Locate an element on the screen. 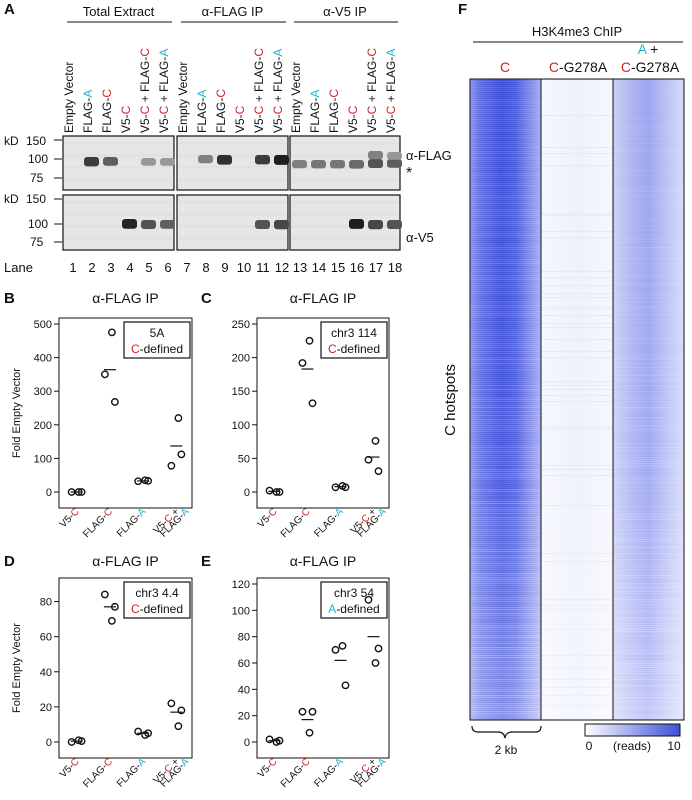 This screenshot has height=800, width=692. x-category-label: FLAG-A is located at coordinates (132, 773).